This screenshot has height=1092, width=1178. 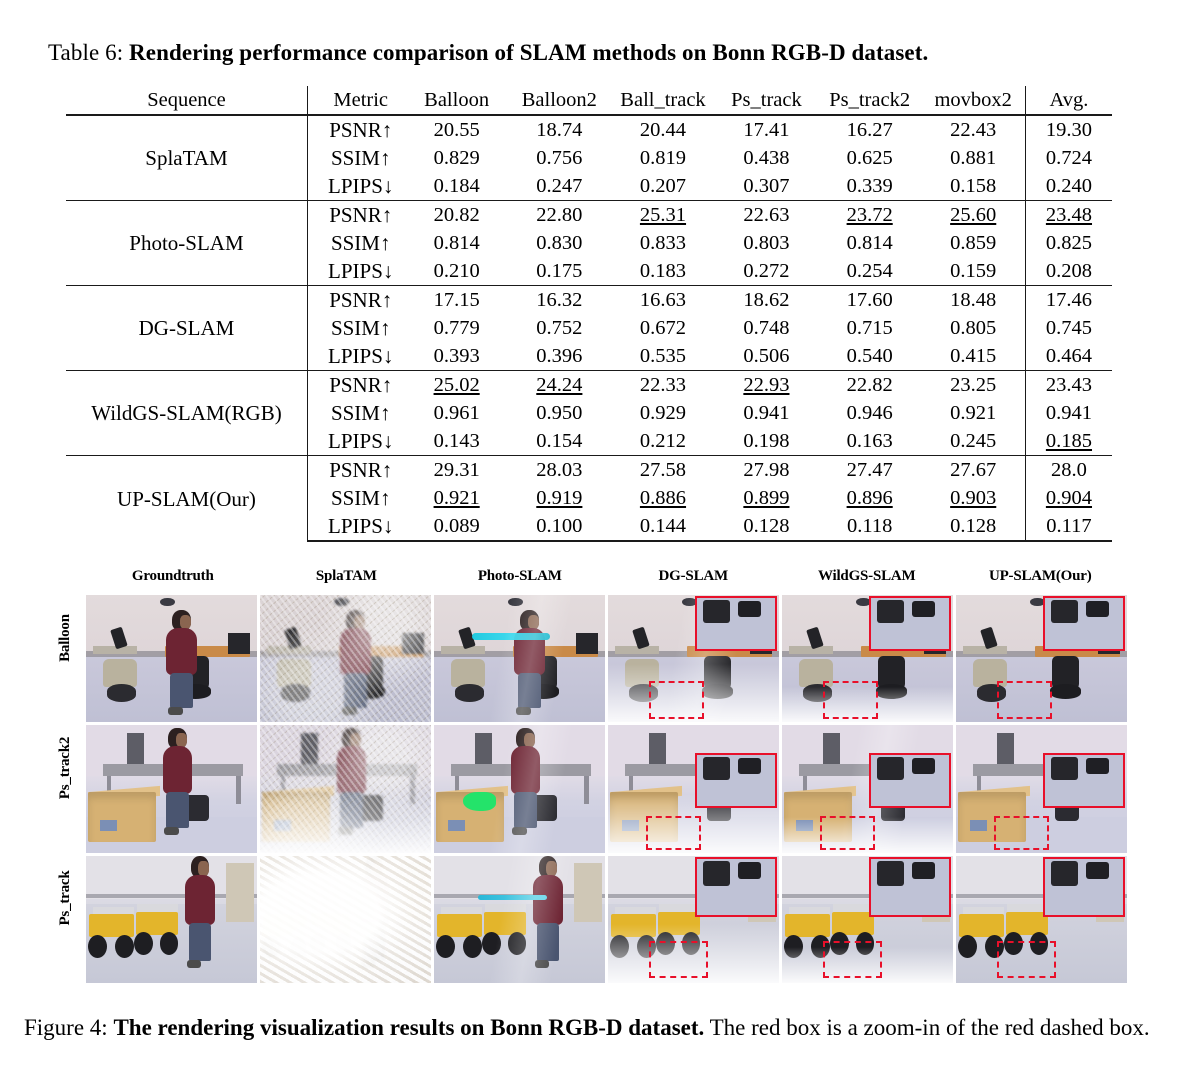 I want to click on col-header-balloon: Balloon, so click(x=456, y=101).